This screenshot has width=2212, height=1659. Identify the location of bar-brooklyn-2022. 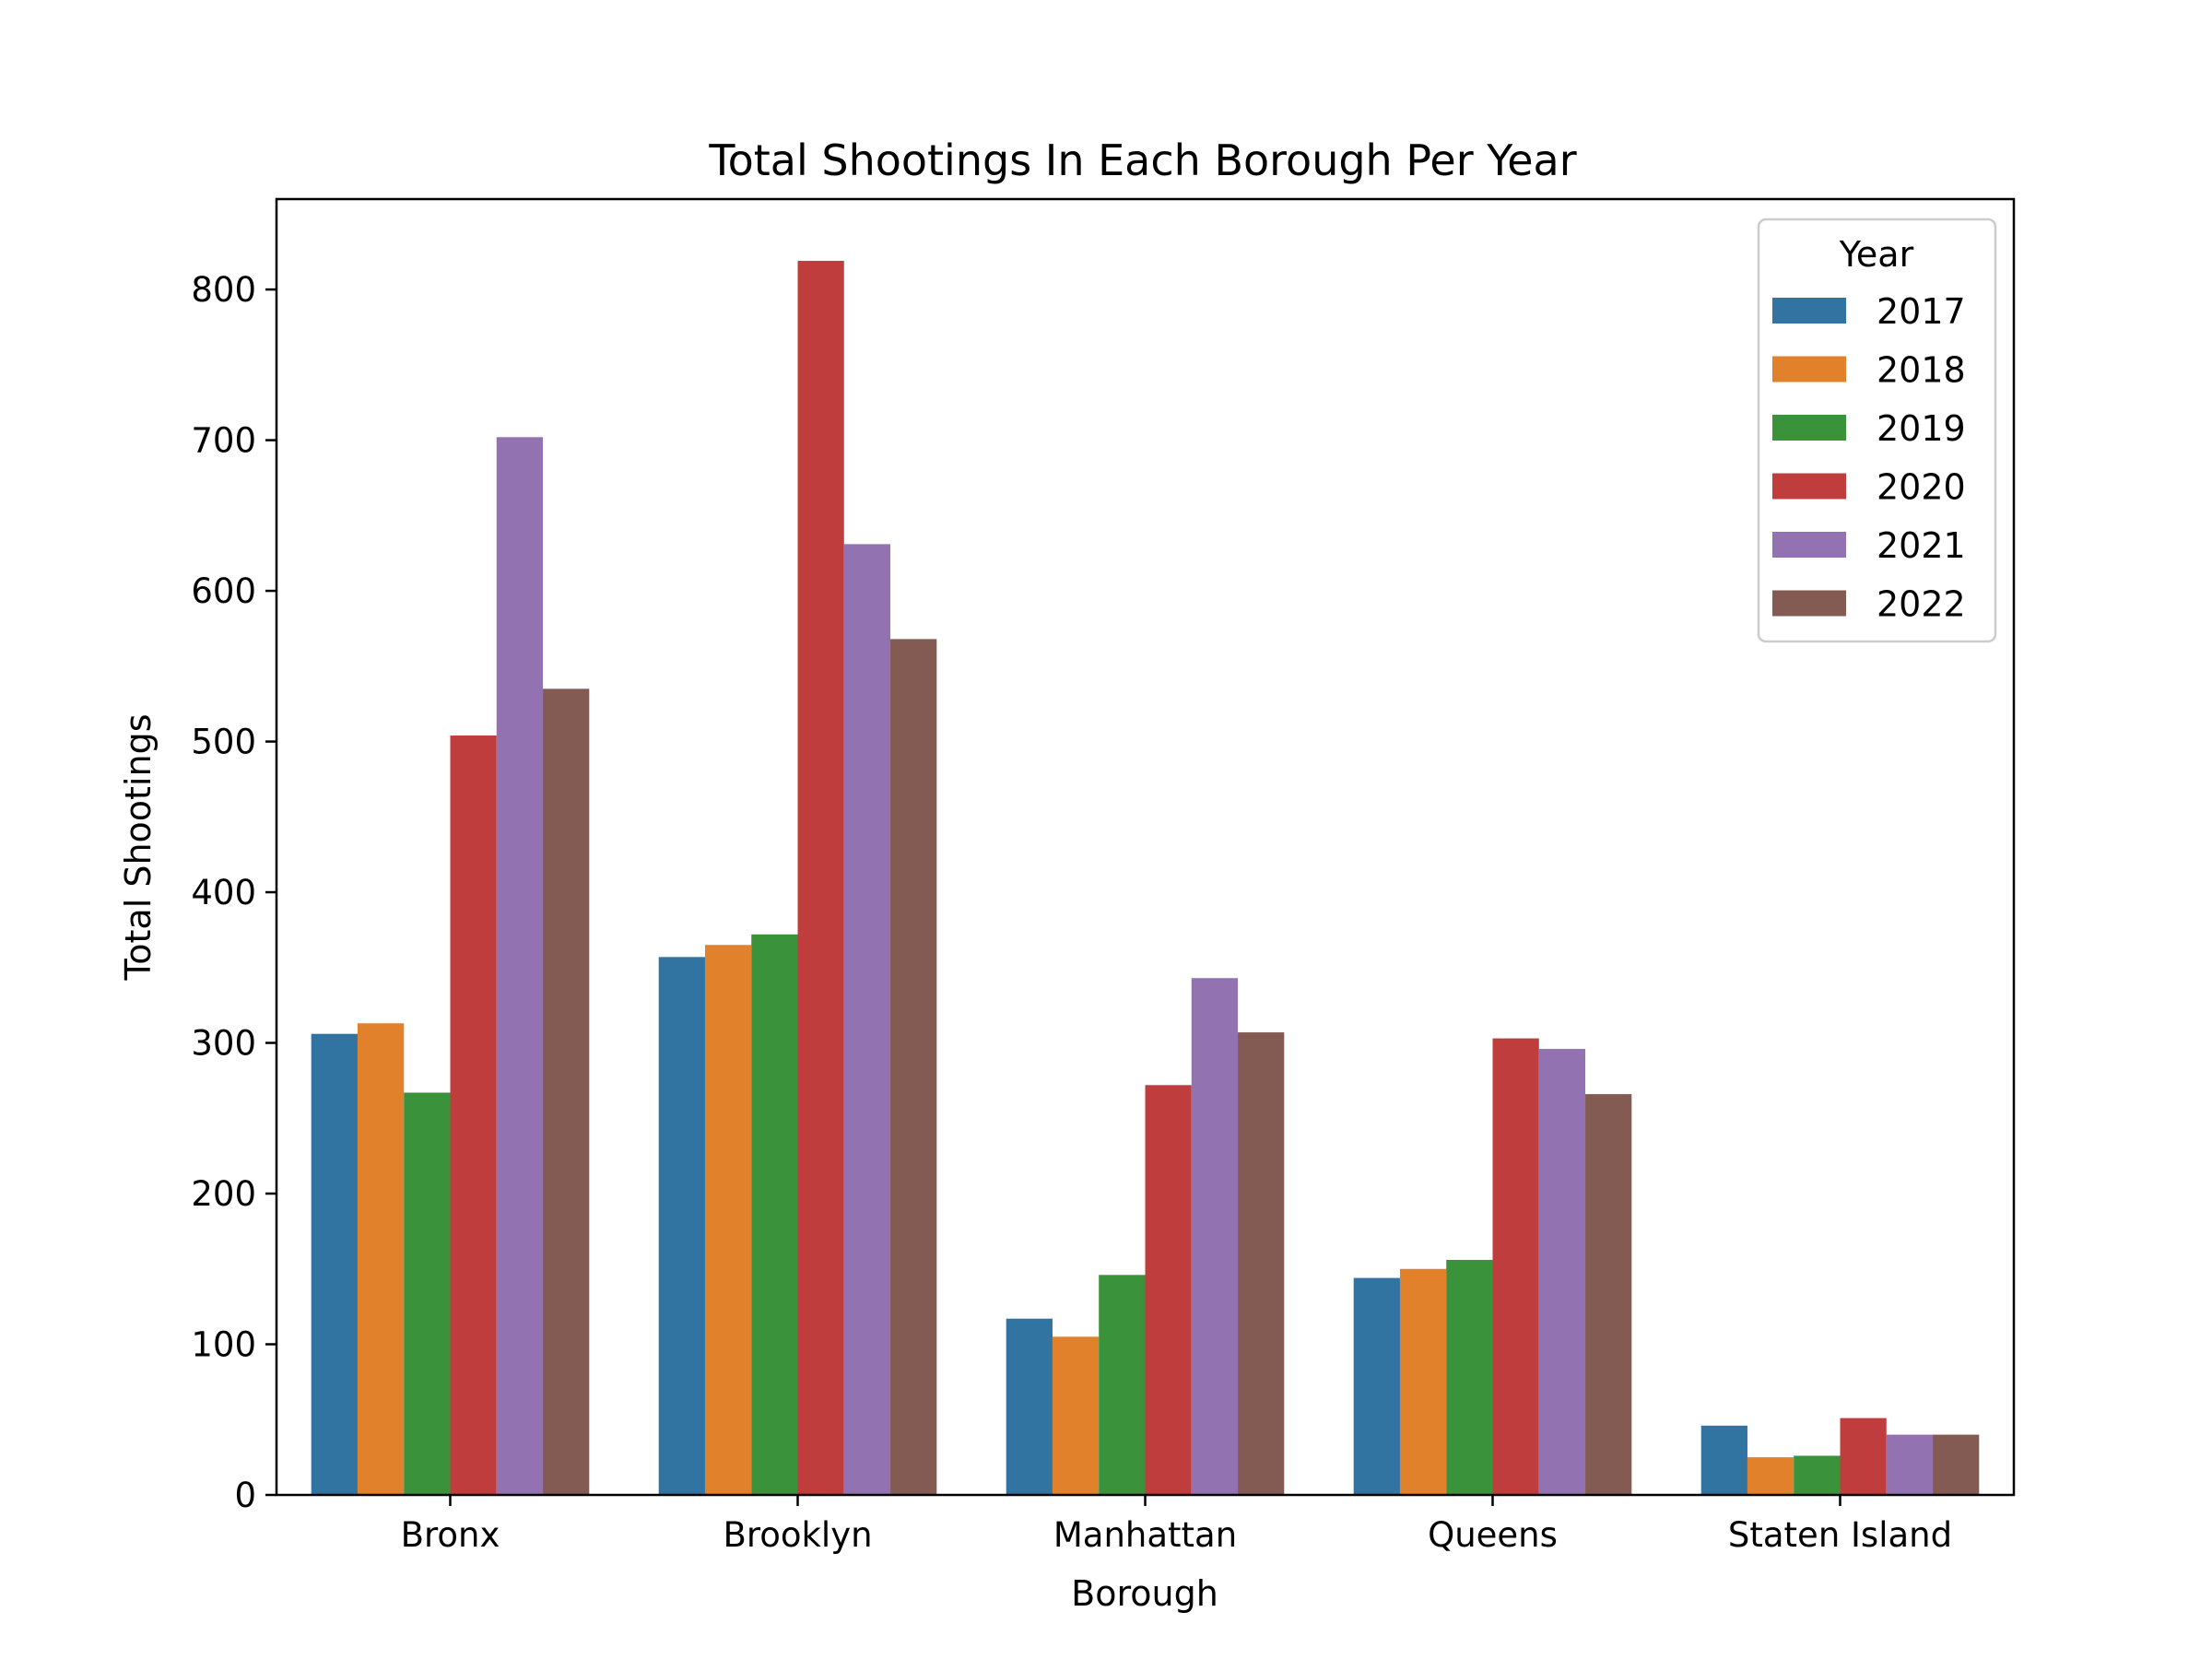
(913, 1067).